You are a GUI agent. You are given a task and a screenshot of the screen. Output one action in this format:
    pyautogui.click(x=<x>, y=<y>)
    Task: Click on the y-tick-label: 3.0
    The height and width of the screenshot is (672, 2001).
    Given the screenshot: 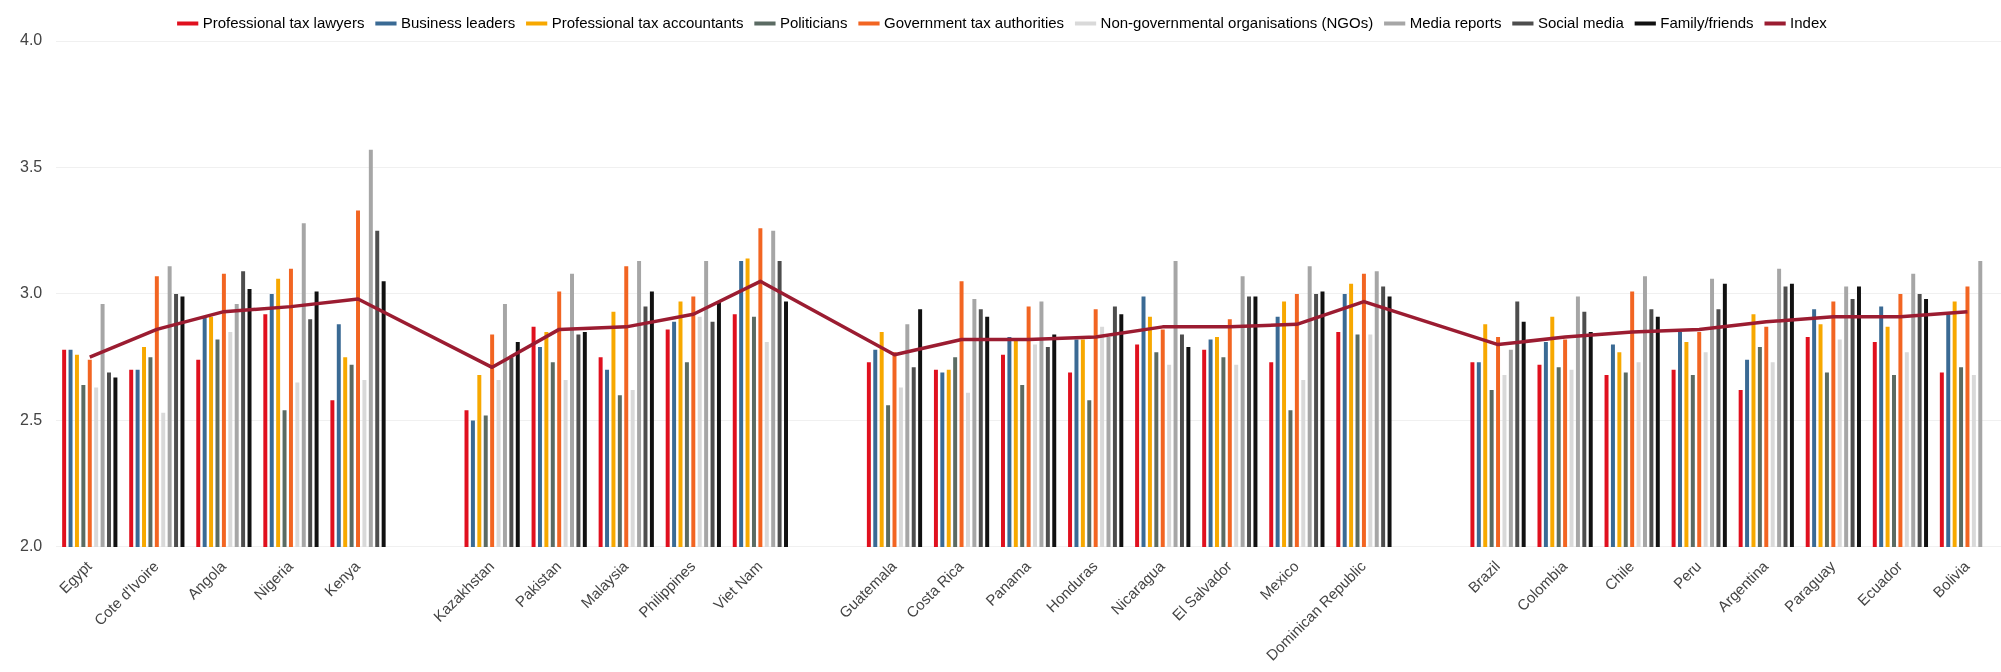 What is the action you would take?
    pyautogui.click(x=31, y=293)
    